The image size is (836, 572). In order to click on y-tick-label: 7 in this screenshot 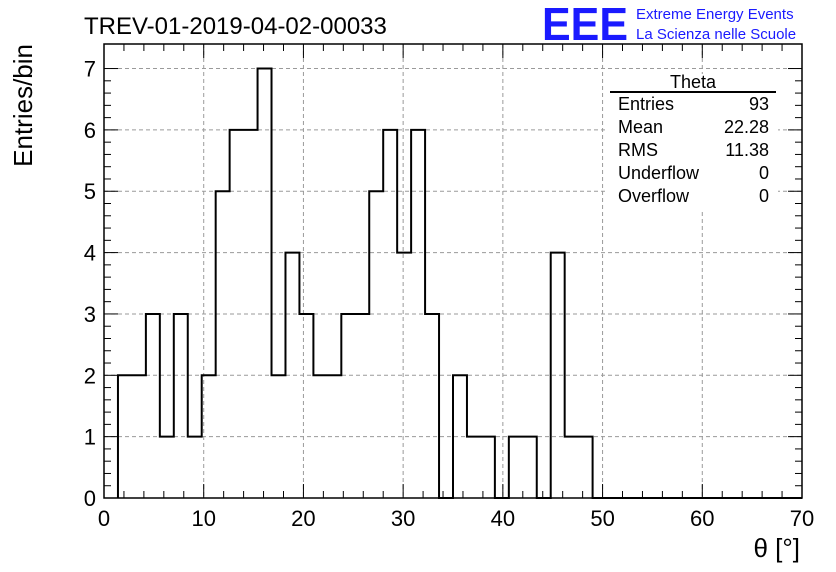, I will do `click(90, 69)`.